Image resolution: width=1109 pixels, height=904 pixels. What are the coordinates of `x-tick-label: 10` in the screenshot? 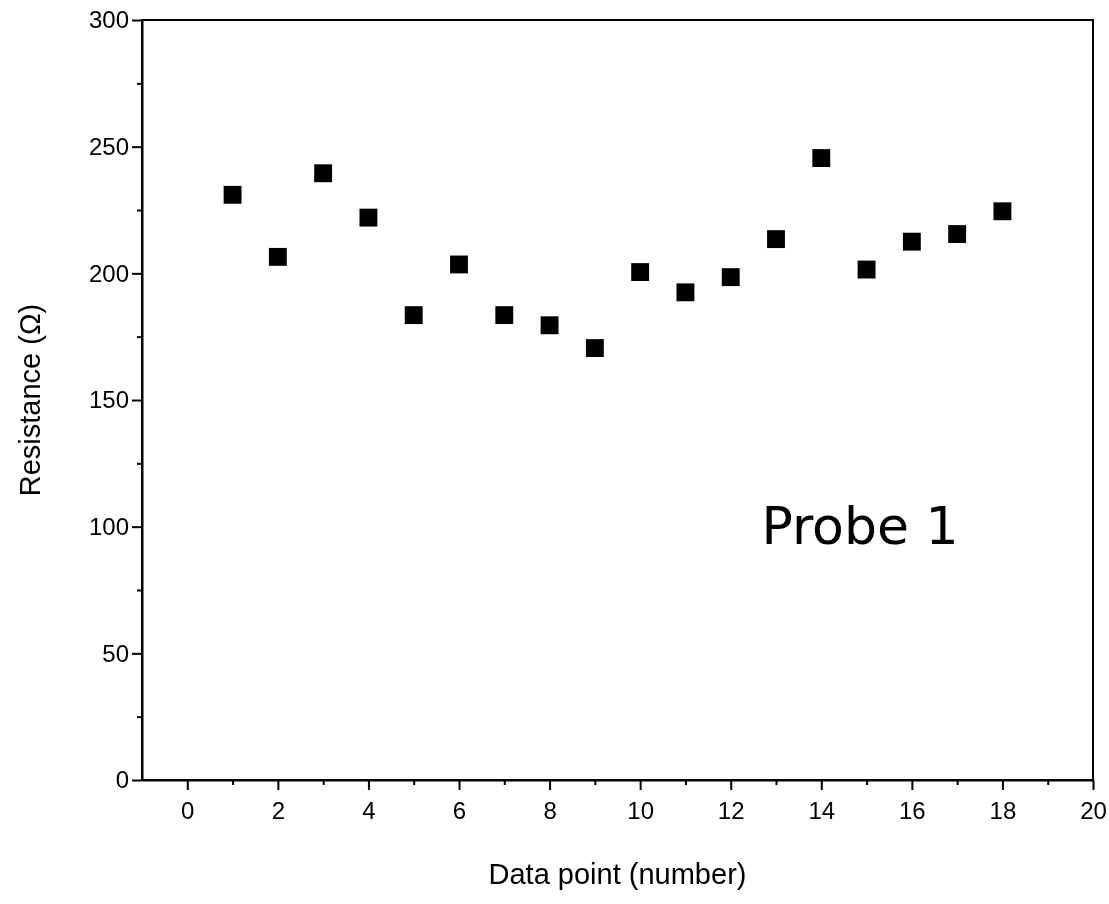 It's located at (640, 811).